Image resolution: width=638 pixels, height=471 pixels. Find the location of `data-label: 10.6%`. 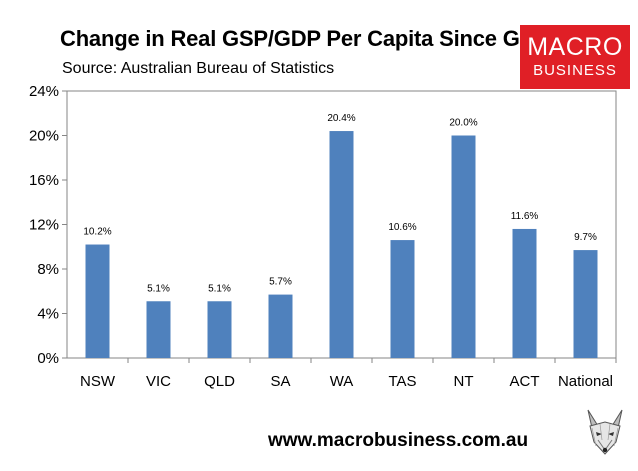

data-label: 10.6% is located at coordinates (402, 227).